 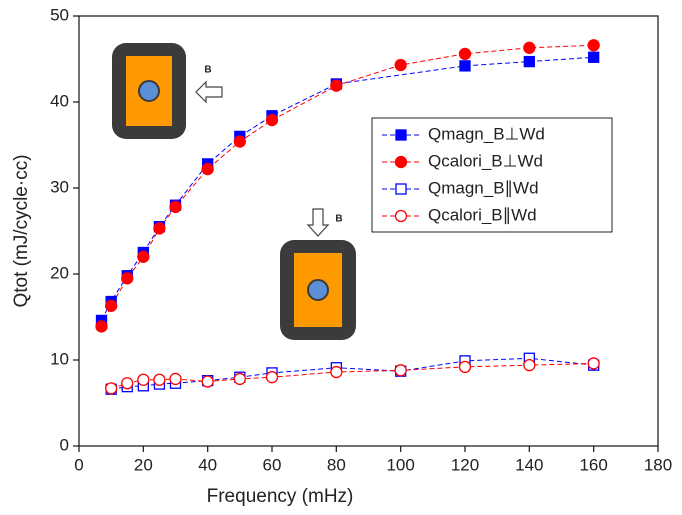 What do you see at coordinates (59, 100) in the screenshot?
I see `y-tick-label: 40` at bounding box center [59, 100].